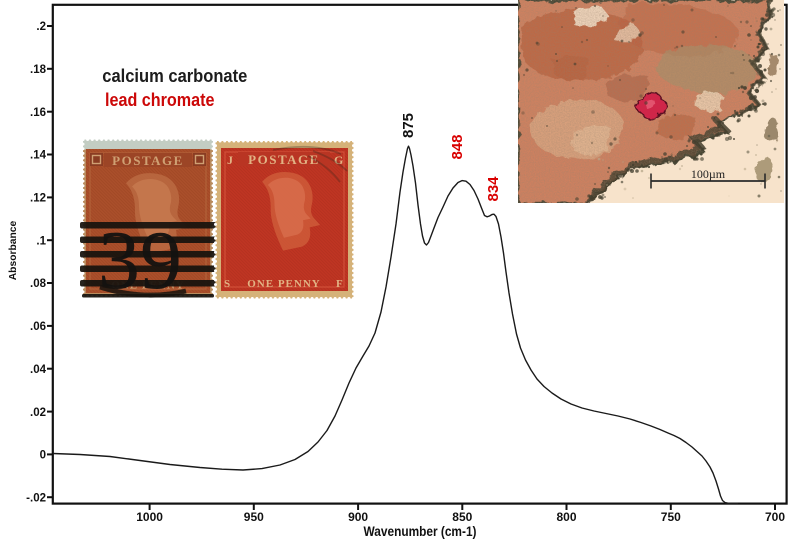  Describe the element at coordinates (775, 517) in the screenshot. I see `svg-text: 700` at that location.